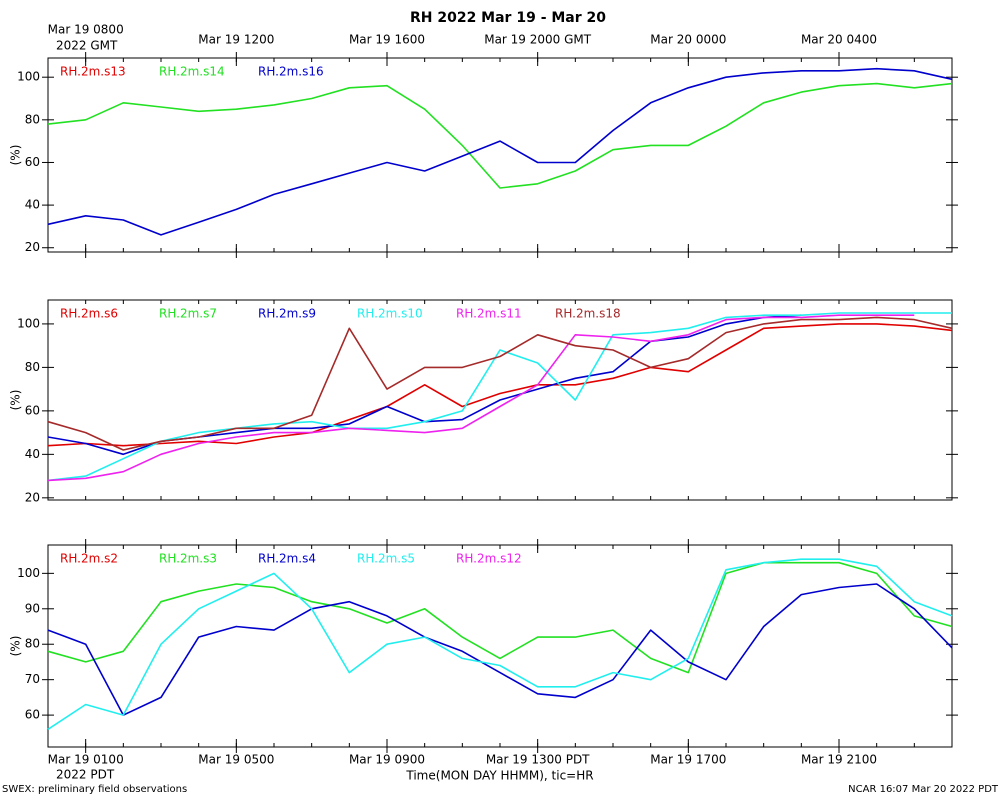 The height and width of the screenshot is (800, 1000). Describe the element at coordinates (489, 559) in the screenshot. I see `legend-entry: RH.2m.s12` at that location.